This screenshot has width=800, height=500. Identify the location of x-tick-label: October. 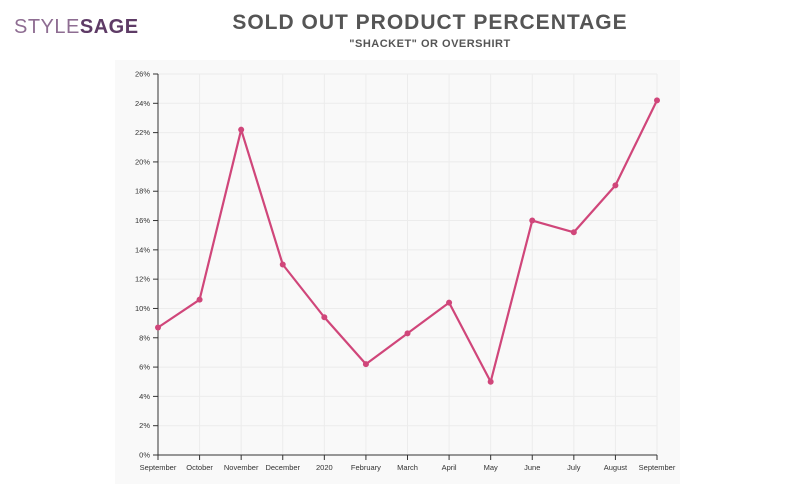
(199, 467).